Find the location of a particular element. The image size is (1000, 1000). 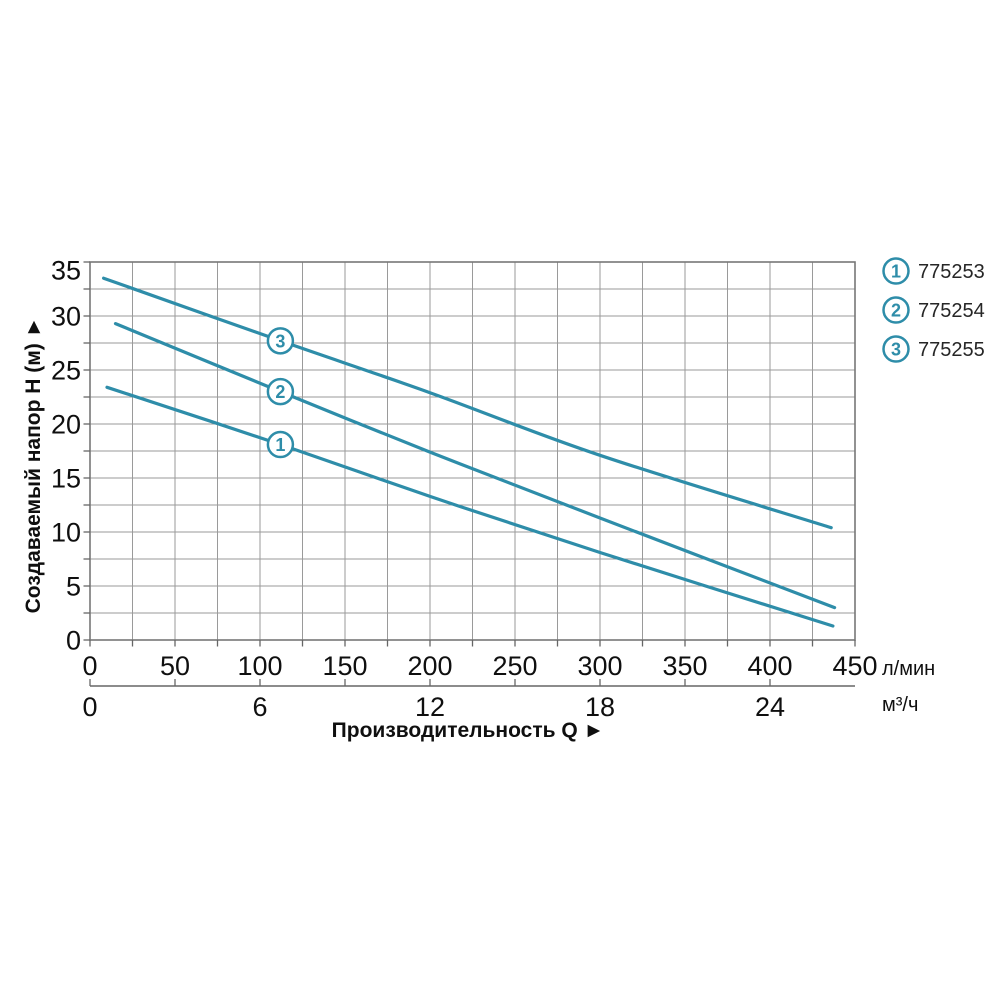

legend-number: 1 is located at coordinates (896, 272).